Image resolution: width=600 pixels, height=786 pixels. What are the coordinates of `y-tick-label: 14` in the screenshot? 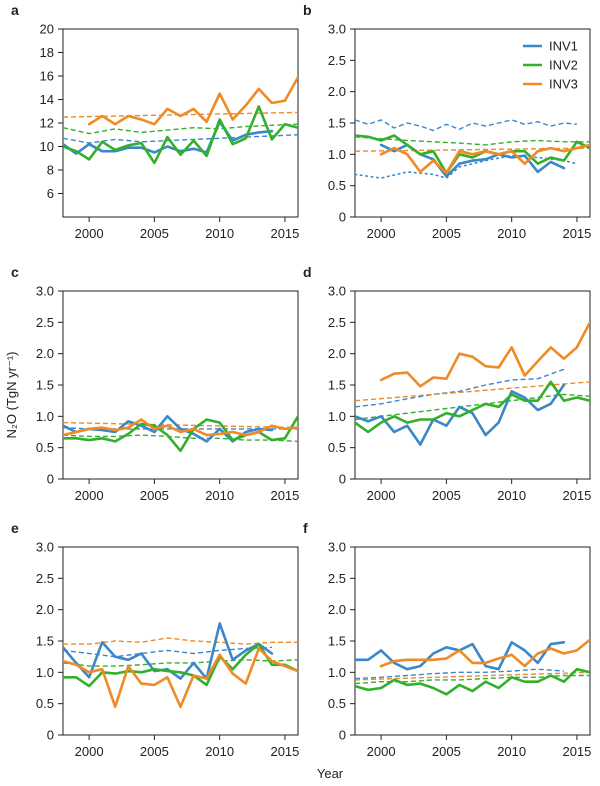 It's located at (47, 99).